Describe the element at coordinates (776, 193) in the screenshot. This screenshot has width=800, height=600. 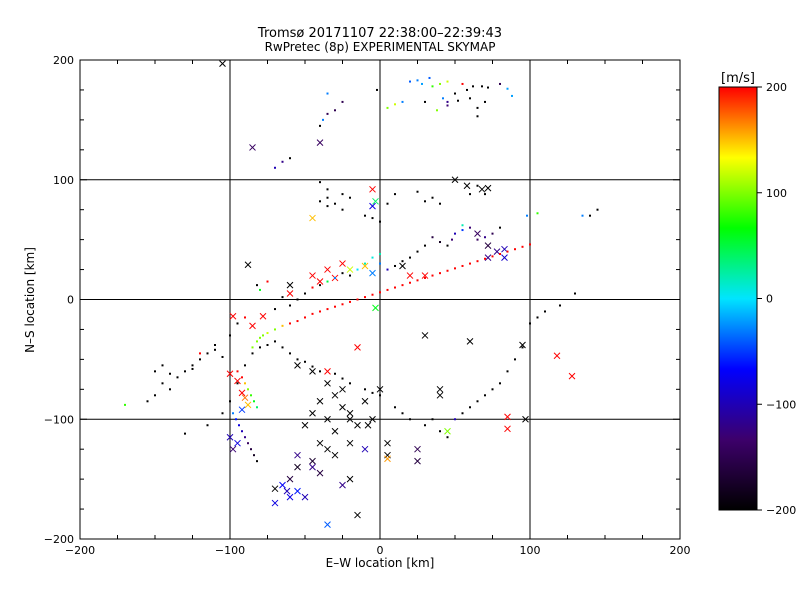
I see `colorbar-tick-label: 100` at that location.